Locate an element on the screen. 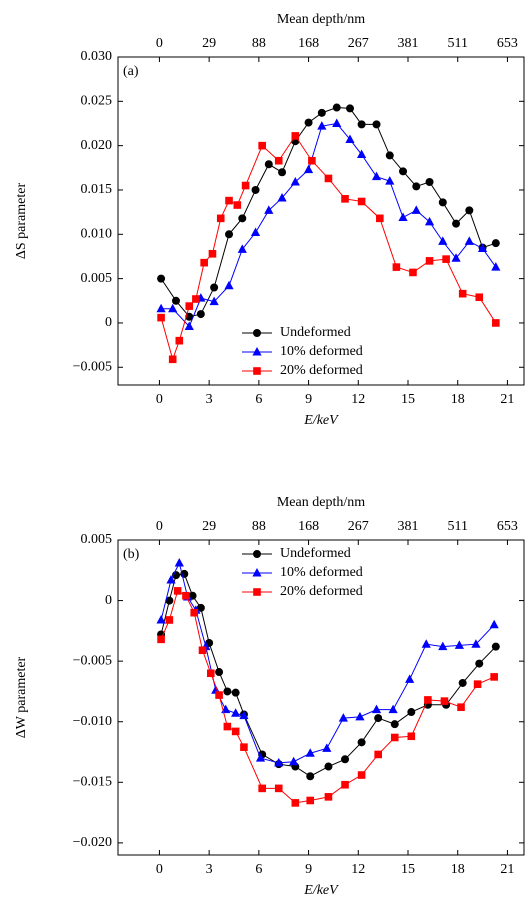 The width and height of the screenshot is (532, 901). x-tick-label: 15 is located at coordinates (408, 399).